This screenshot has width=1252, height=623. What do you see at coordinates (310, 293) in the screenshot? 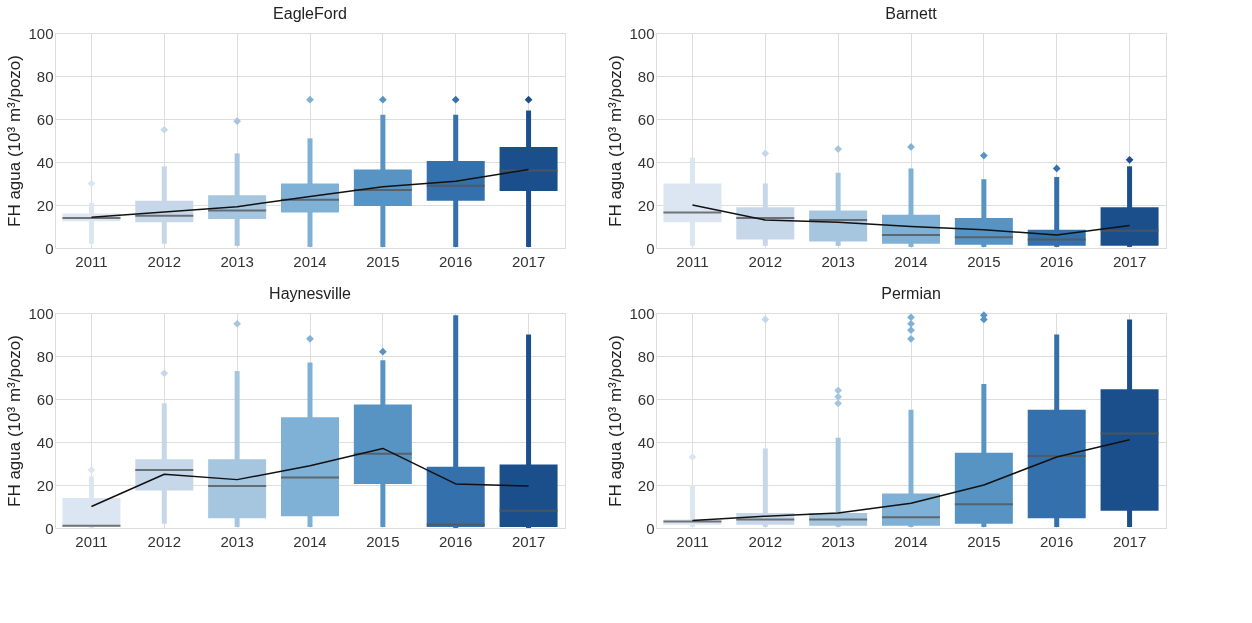
I see `chart-title: Haynesville` at bounding box center [310, 293].